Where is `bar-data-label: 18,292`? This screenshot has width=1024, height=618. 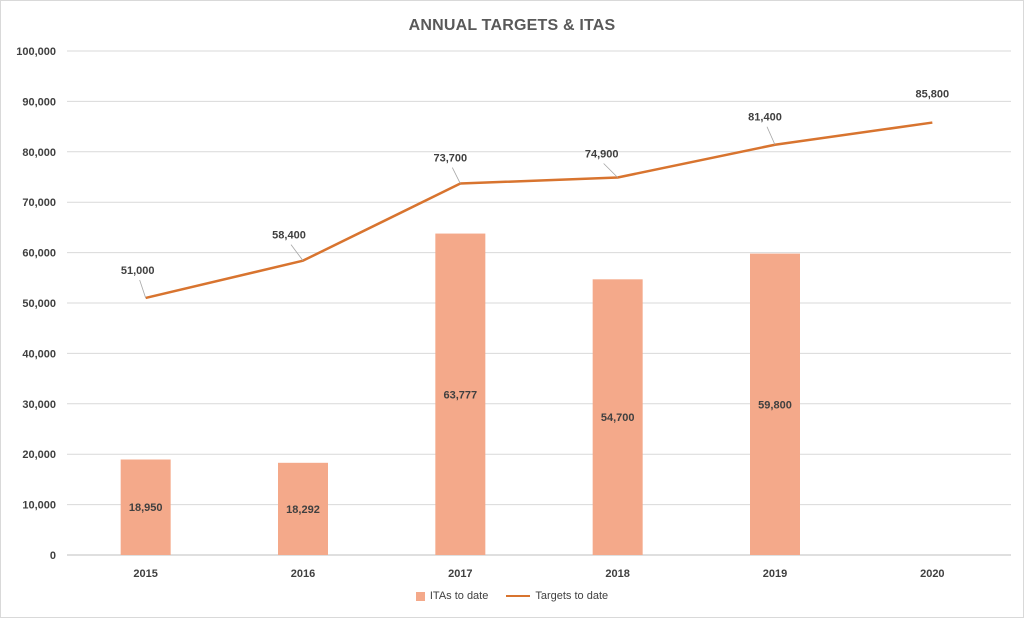
bar-data-label: 18,292 is located at coordinates (303, 510).